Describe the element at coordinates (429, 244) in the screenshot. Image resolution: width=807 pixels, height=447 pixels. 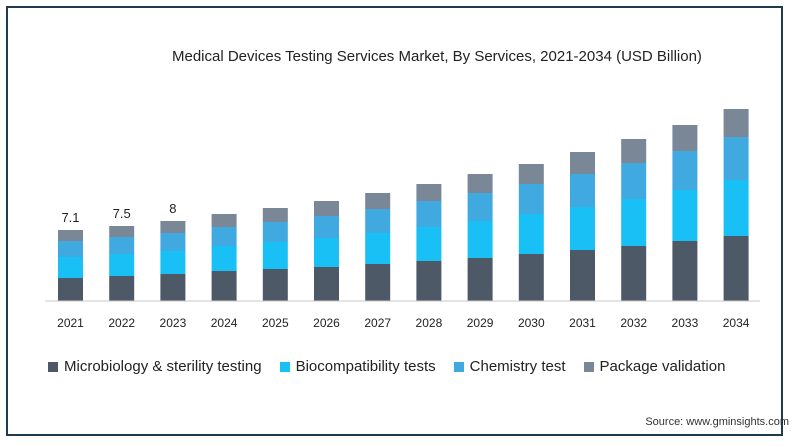
I see `bar-segment-2028-s1` at that location.